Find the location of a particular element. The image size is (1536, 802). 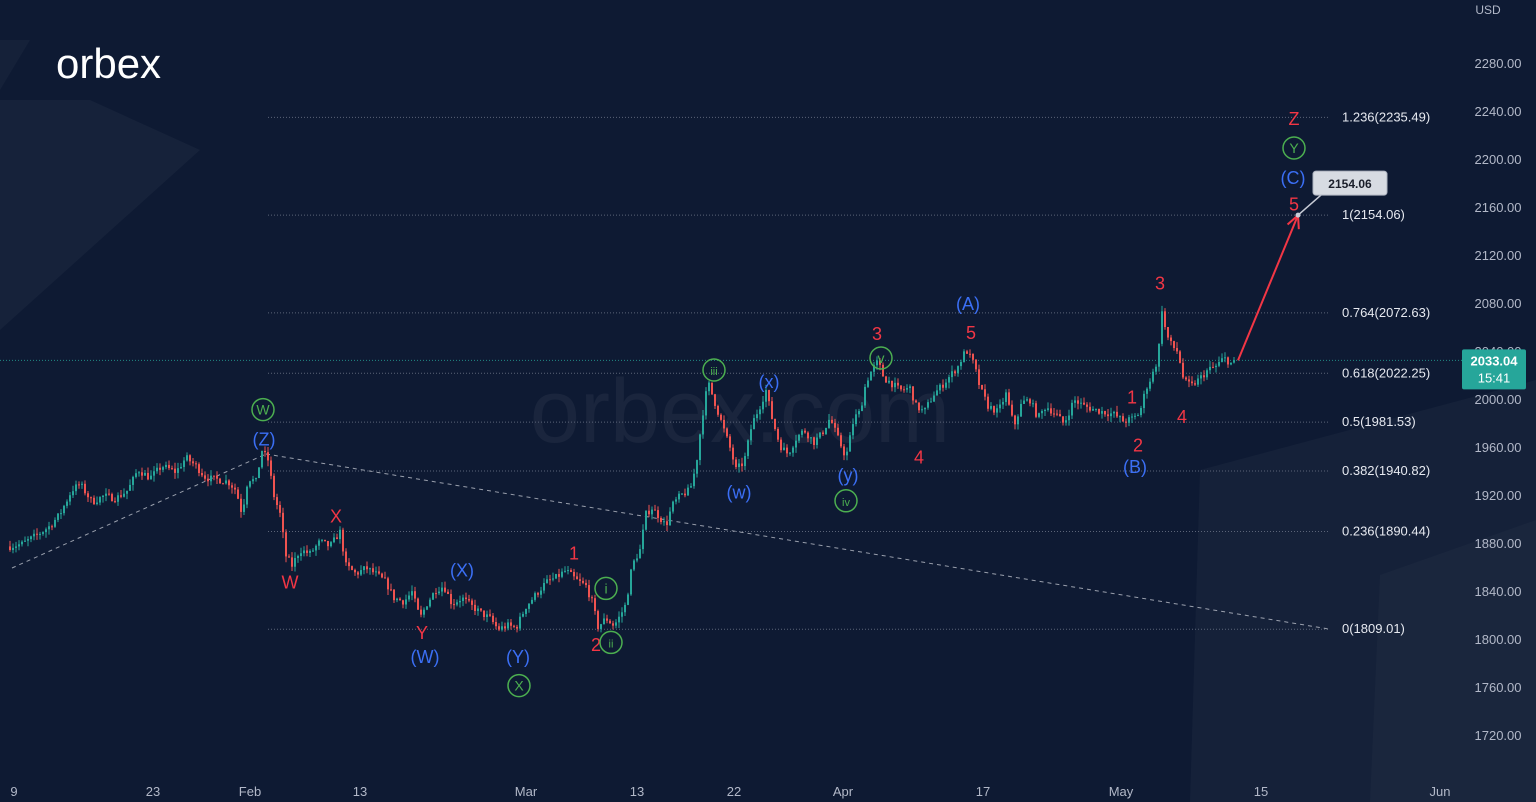

x-tick-label: May is located at coordinates (1121, 791).